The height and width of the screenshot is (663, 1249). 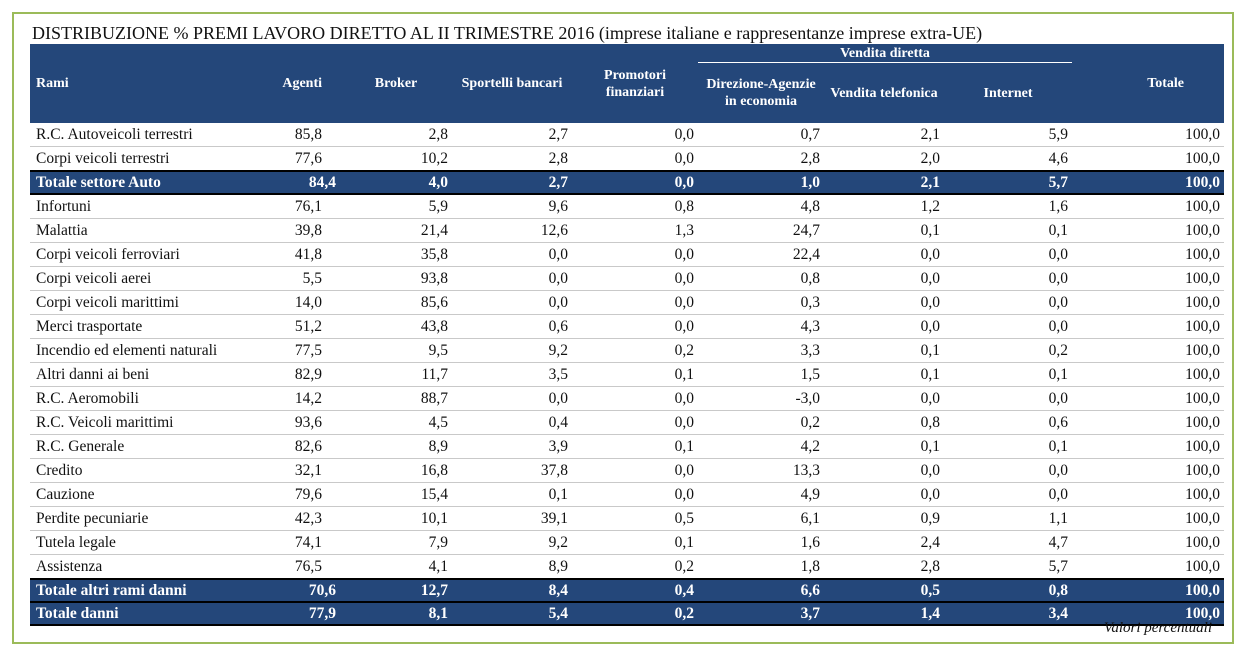 I want to click on col-header-broker: Broker, so click(x=396, y=83).